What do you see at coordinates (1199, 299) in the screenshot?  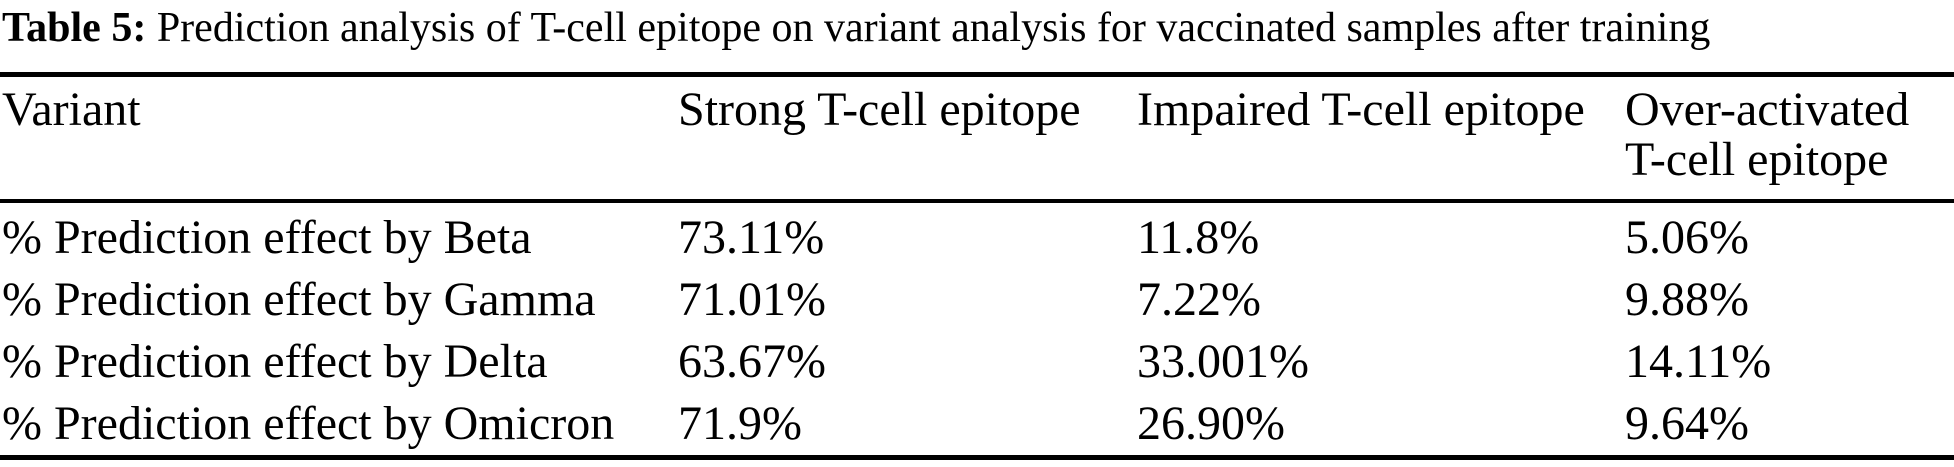 I see `value-gamma-impaired: 7.22%` at bounding box center [1199, 299].